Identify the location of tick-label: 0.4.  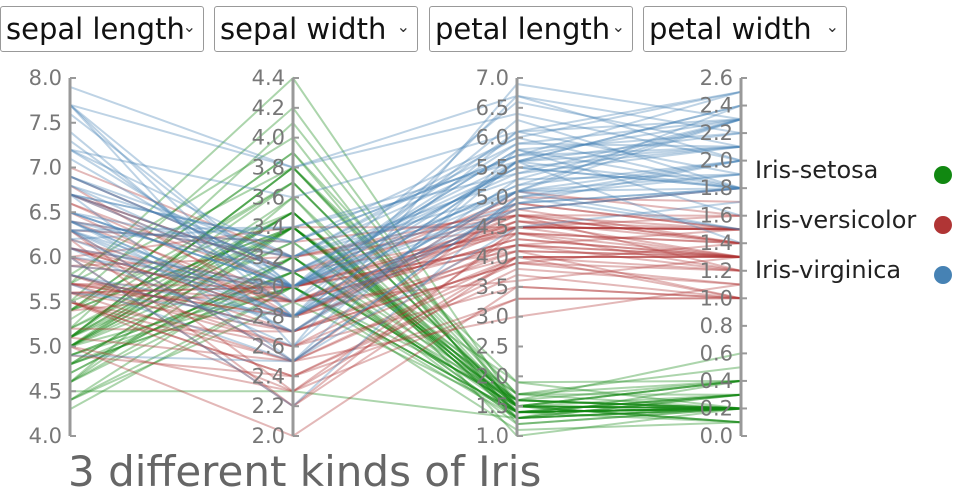
(716, 381).